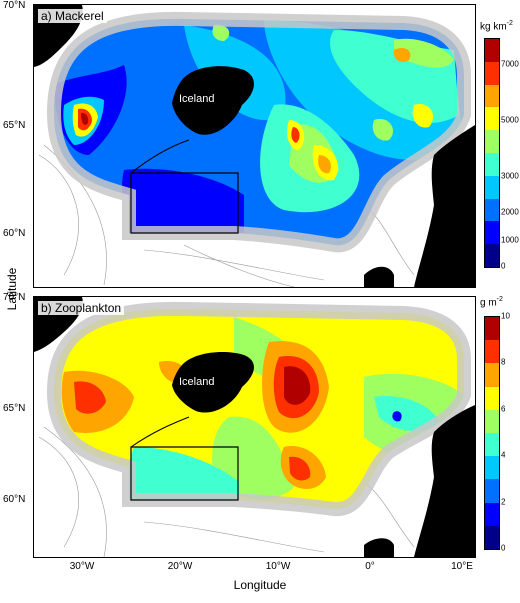 The width and height of the screenshot is (520, 603). I want to click on colorbar-b-tick: 0, so click(503, 548).